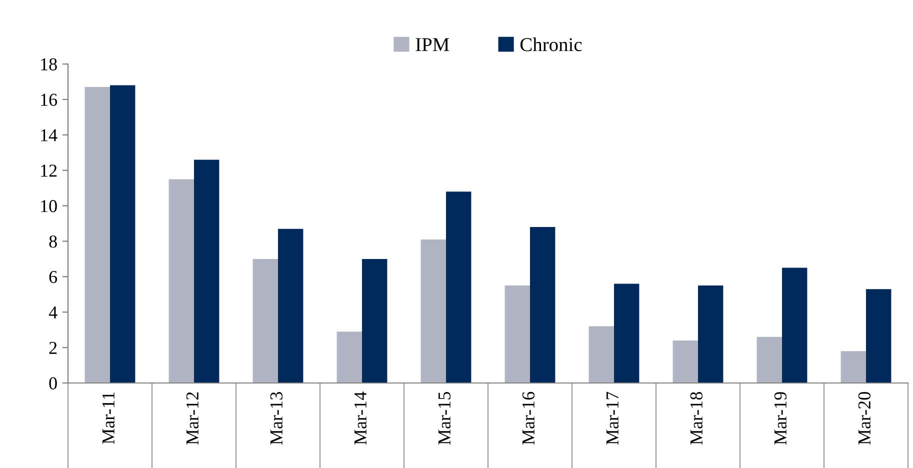 The width and height of the screenshot is (913, 468). What do you see at coordinates (53, 241) in the screenshot?
I see `y-tick-label: 8` at bounding box center [53, 241].